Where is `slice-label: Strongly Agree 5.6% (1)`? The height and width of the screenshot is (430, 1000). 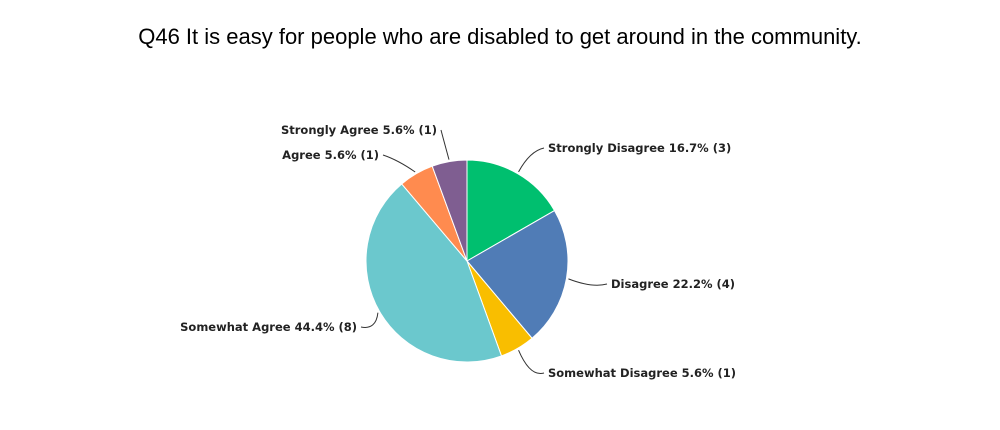
slice-label: Strongly Agree 5.6% (1) is located at coordinates (359, 130).